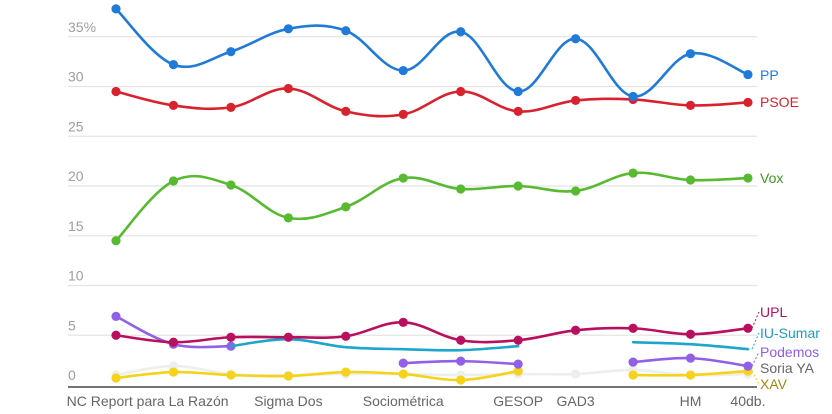 The height and width of the screenshot is (414, 832). I want to click on series-label-pp: PP, so click(769, 75).